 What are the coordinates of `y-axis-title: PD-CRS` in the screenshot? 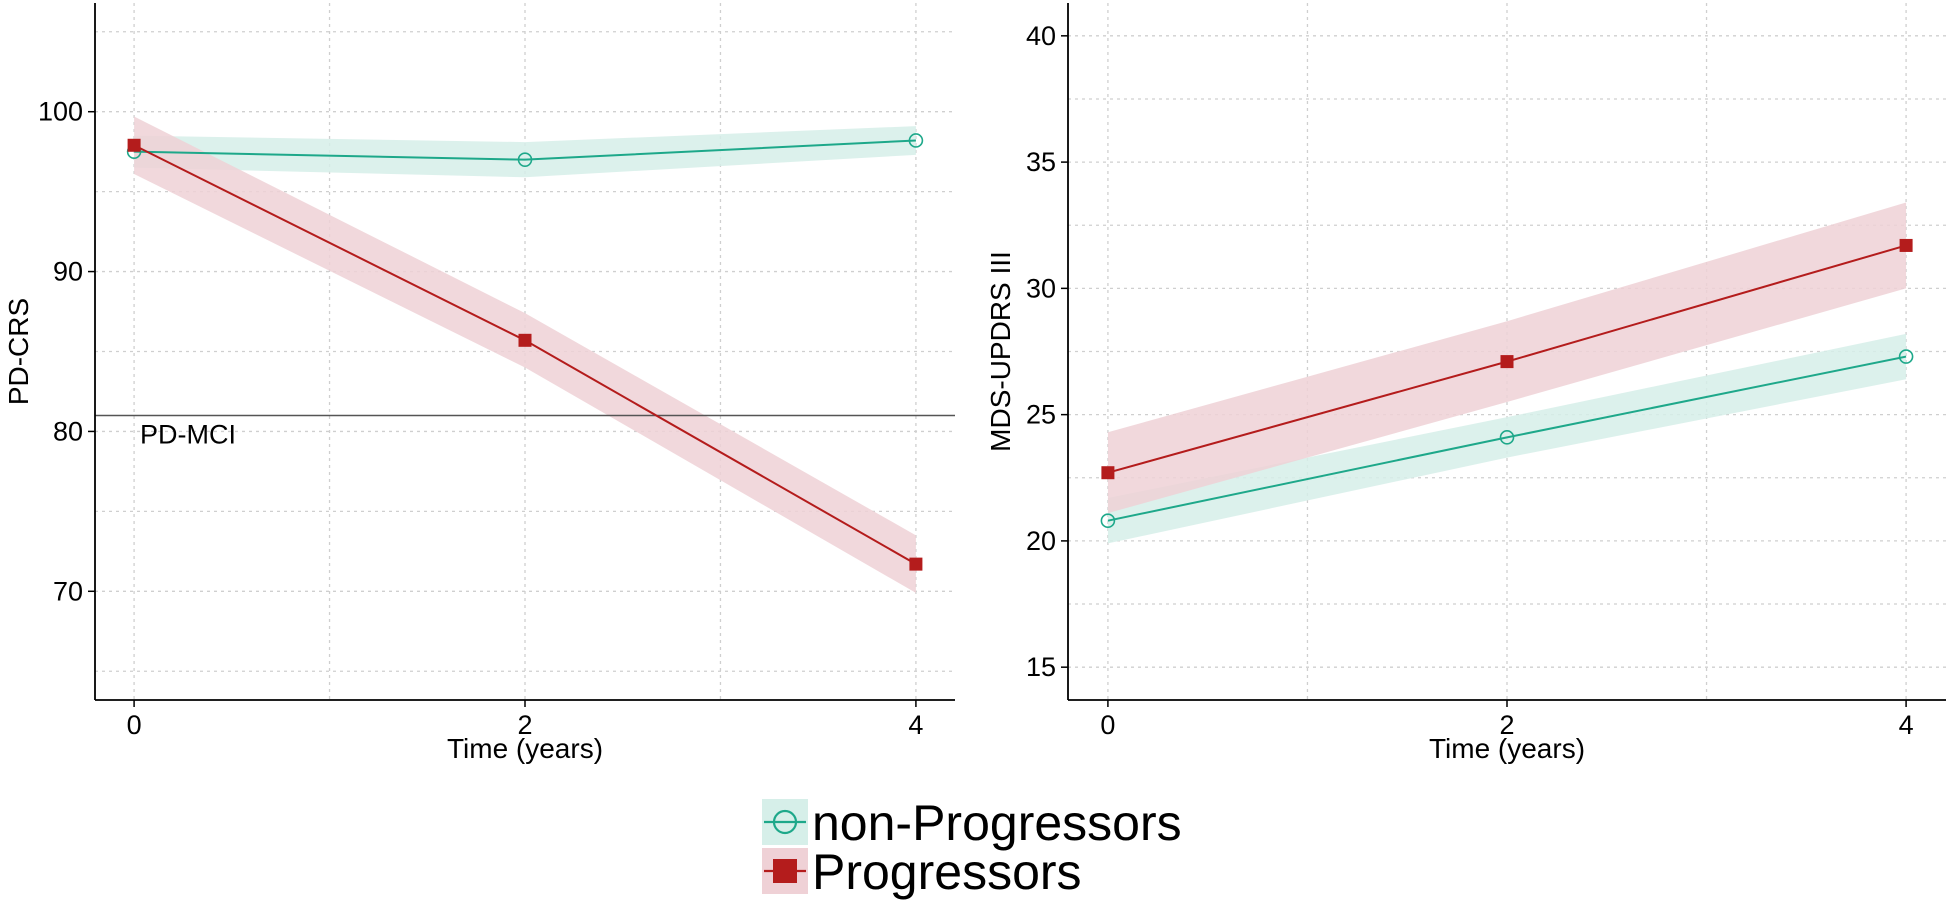 It's located at (18, 351).